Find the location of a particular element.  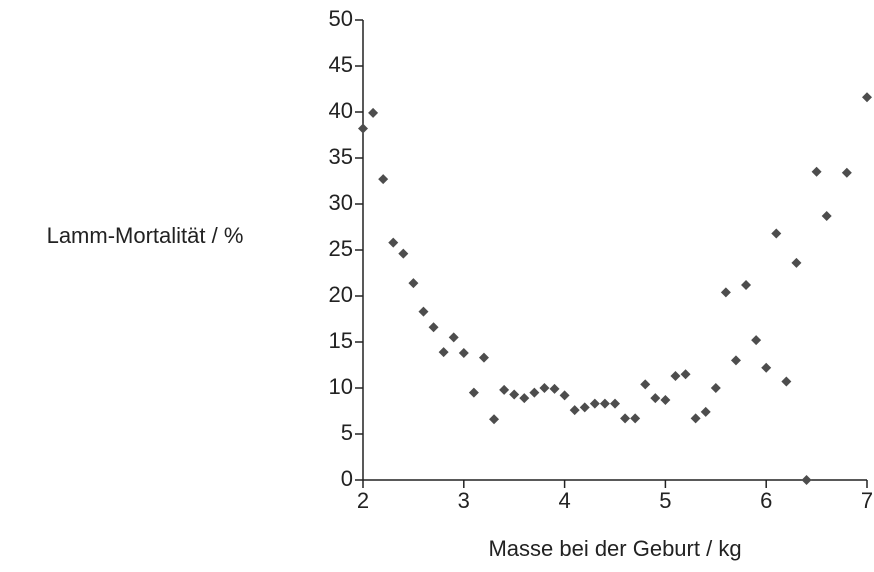

y-tick-label: 40 is located at coordinates (341, 110).